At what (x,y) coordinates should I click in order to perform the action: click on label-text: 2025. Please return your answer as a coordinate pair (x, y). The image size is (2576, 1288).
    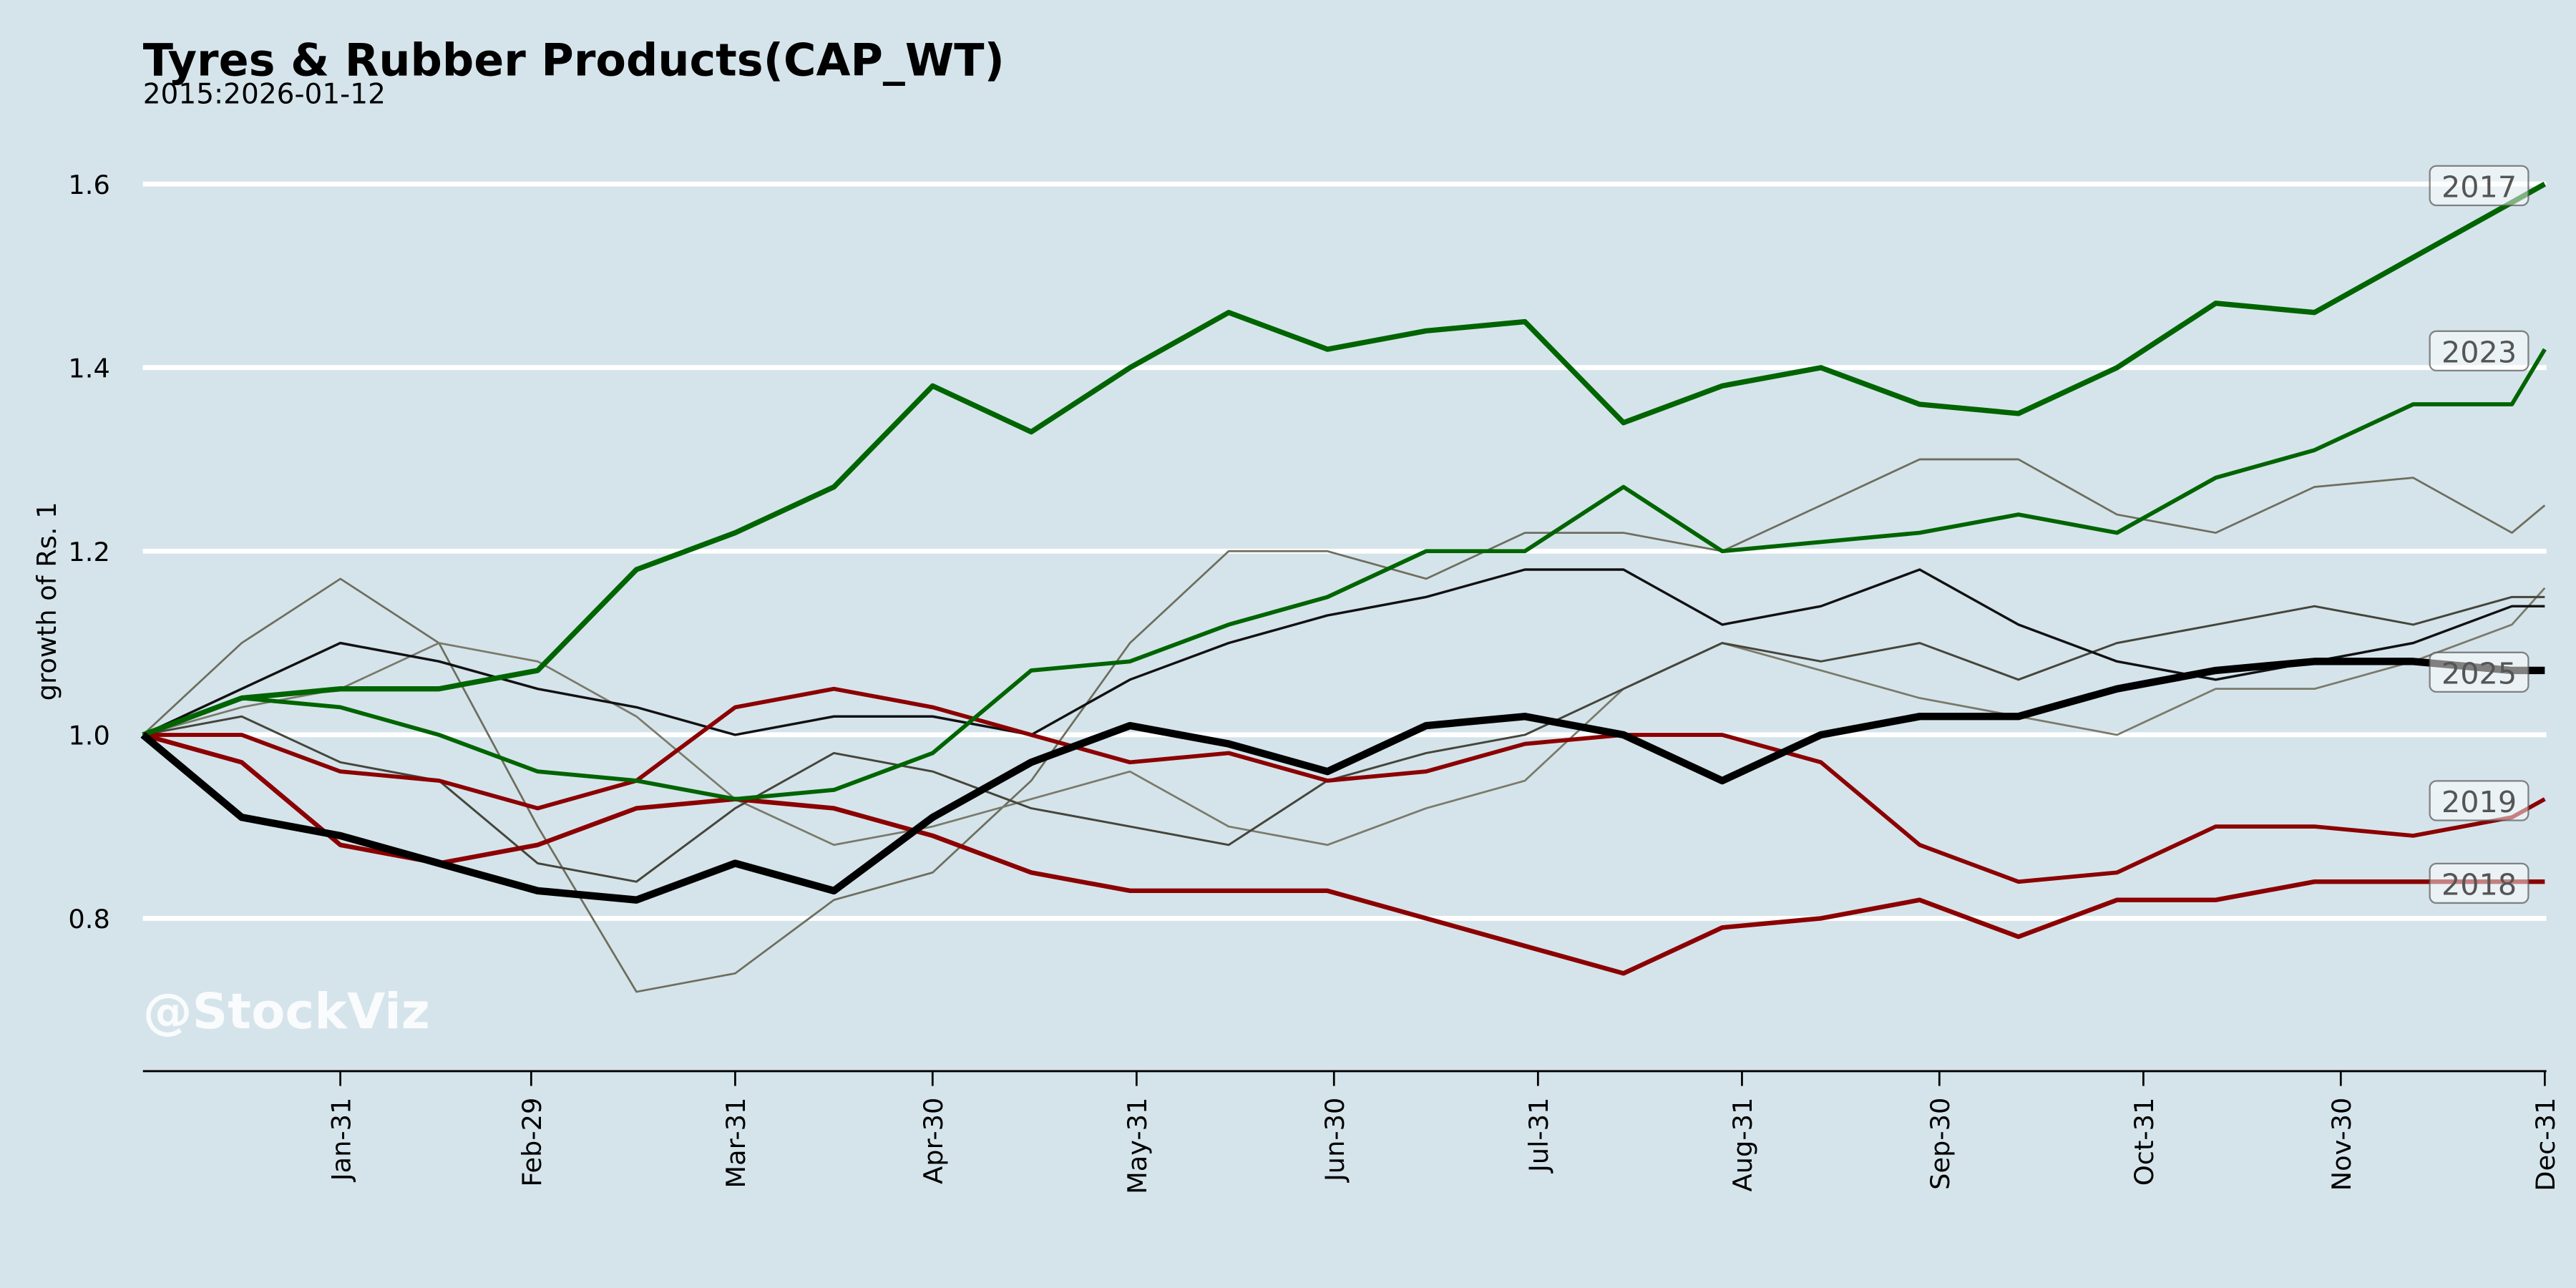
    Looking at the image, I should click on (2479, 673).